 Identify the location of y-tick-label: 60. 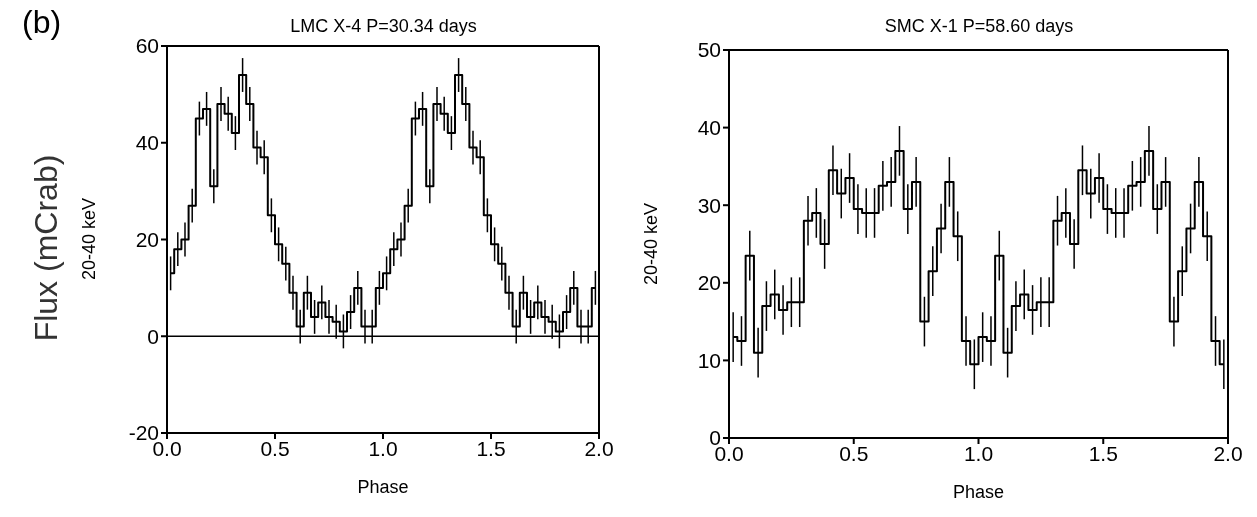
(147, 46).